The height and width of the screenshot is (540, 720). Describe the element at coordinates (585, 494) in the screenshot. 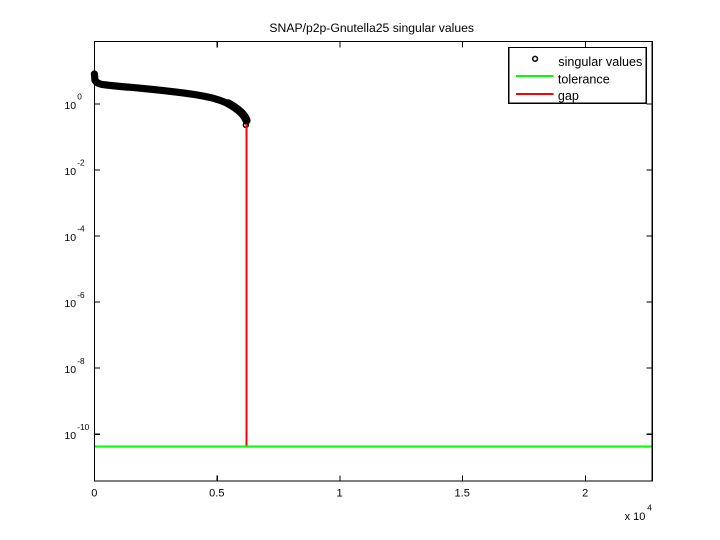

I see `svg-text: 2` at that location.